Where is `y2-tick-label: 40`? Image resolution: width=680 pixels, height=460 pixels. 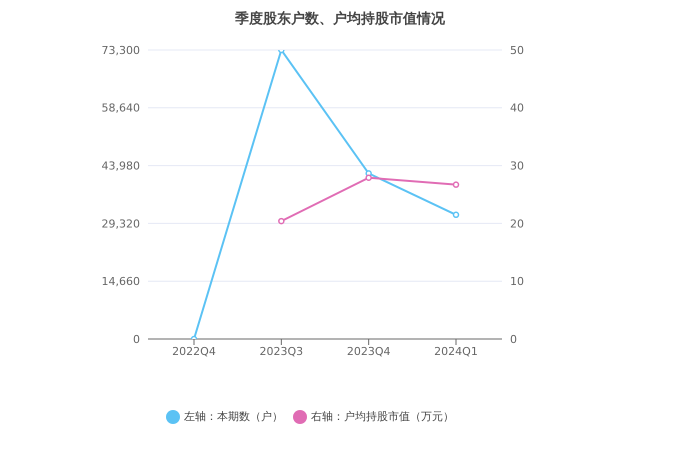
y2-tick-label: 40 is located at coordinates (517, 108).